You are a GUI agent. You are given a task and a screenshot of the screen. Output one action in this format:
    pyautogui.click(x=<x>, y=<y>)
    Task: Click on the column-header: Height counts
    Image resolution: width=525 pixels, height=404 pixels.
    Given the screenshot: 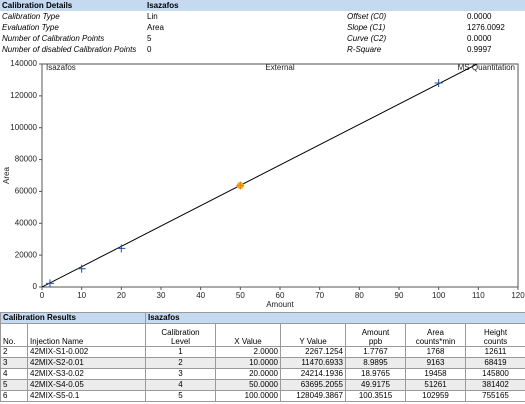 What is the action you would take?
    pyautogui.click(x=494, y=335)
    